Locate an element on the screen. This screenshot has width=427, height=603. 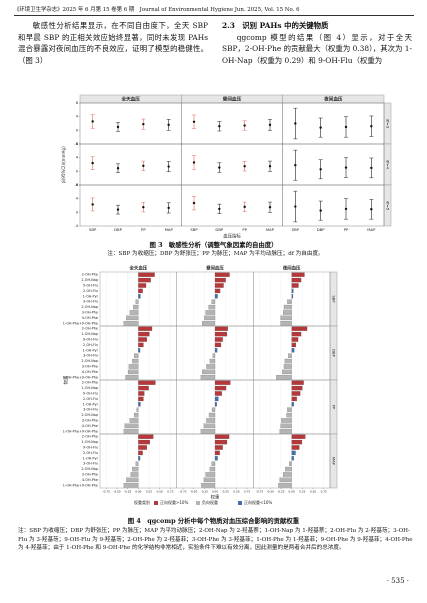
y-tick-label: 0 is located at coordinates (77, 130).